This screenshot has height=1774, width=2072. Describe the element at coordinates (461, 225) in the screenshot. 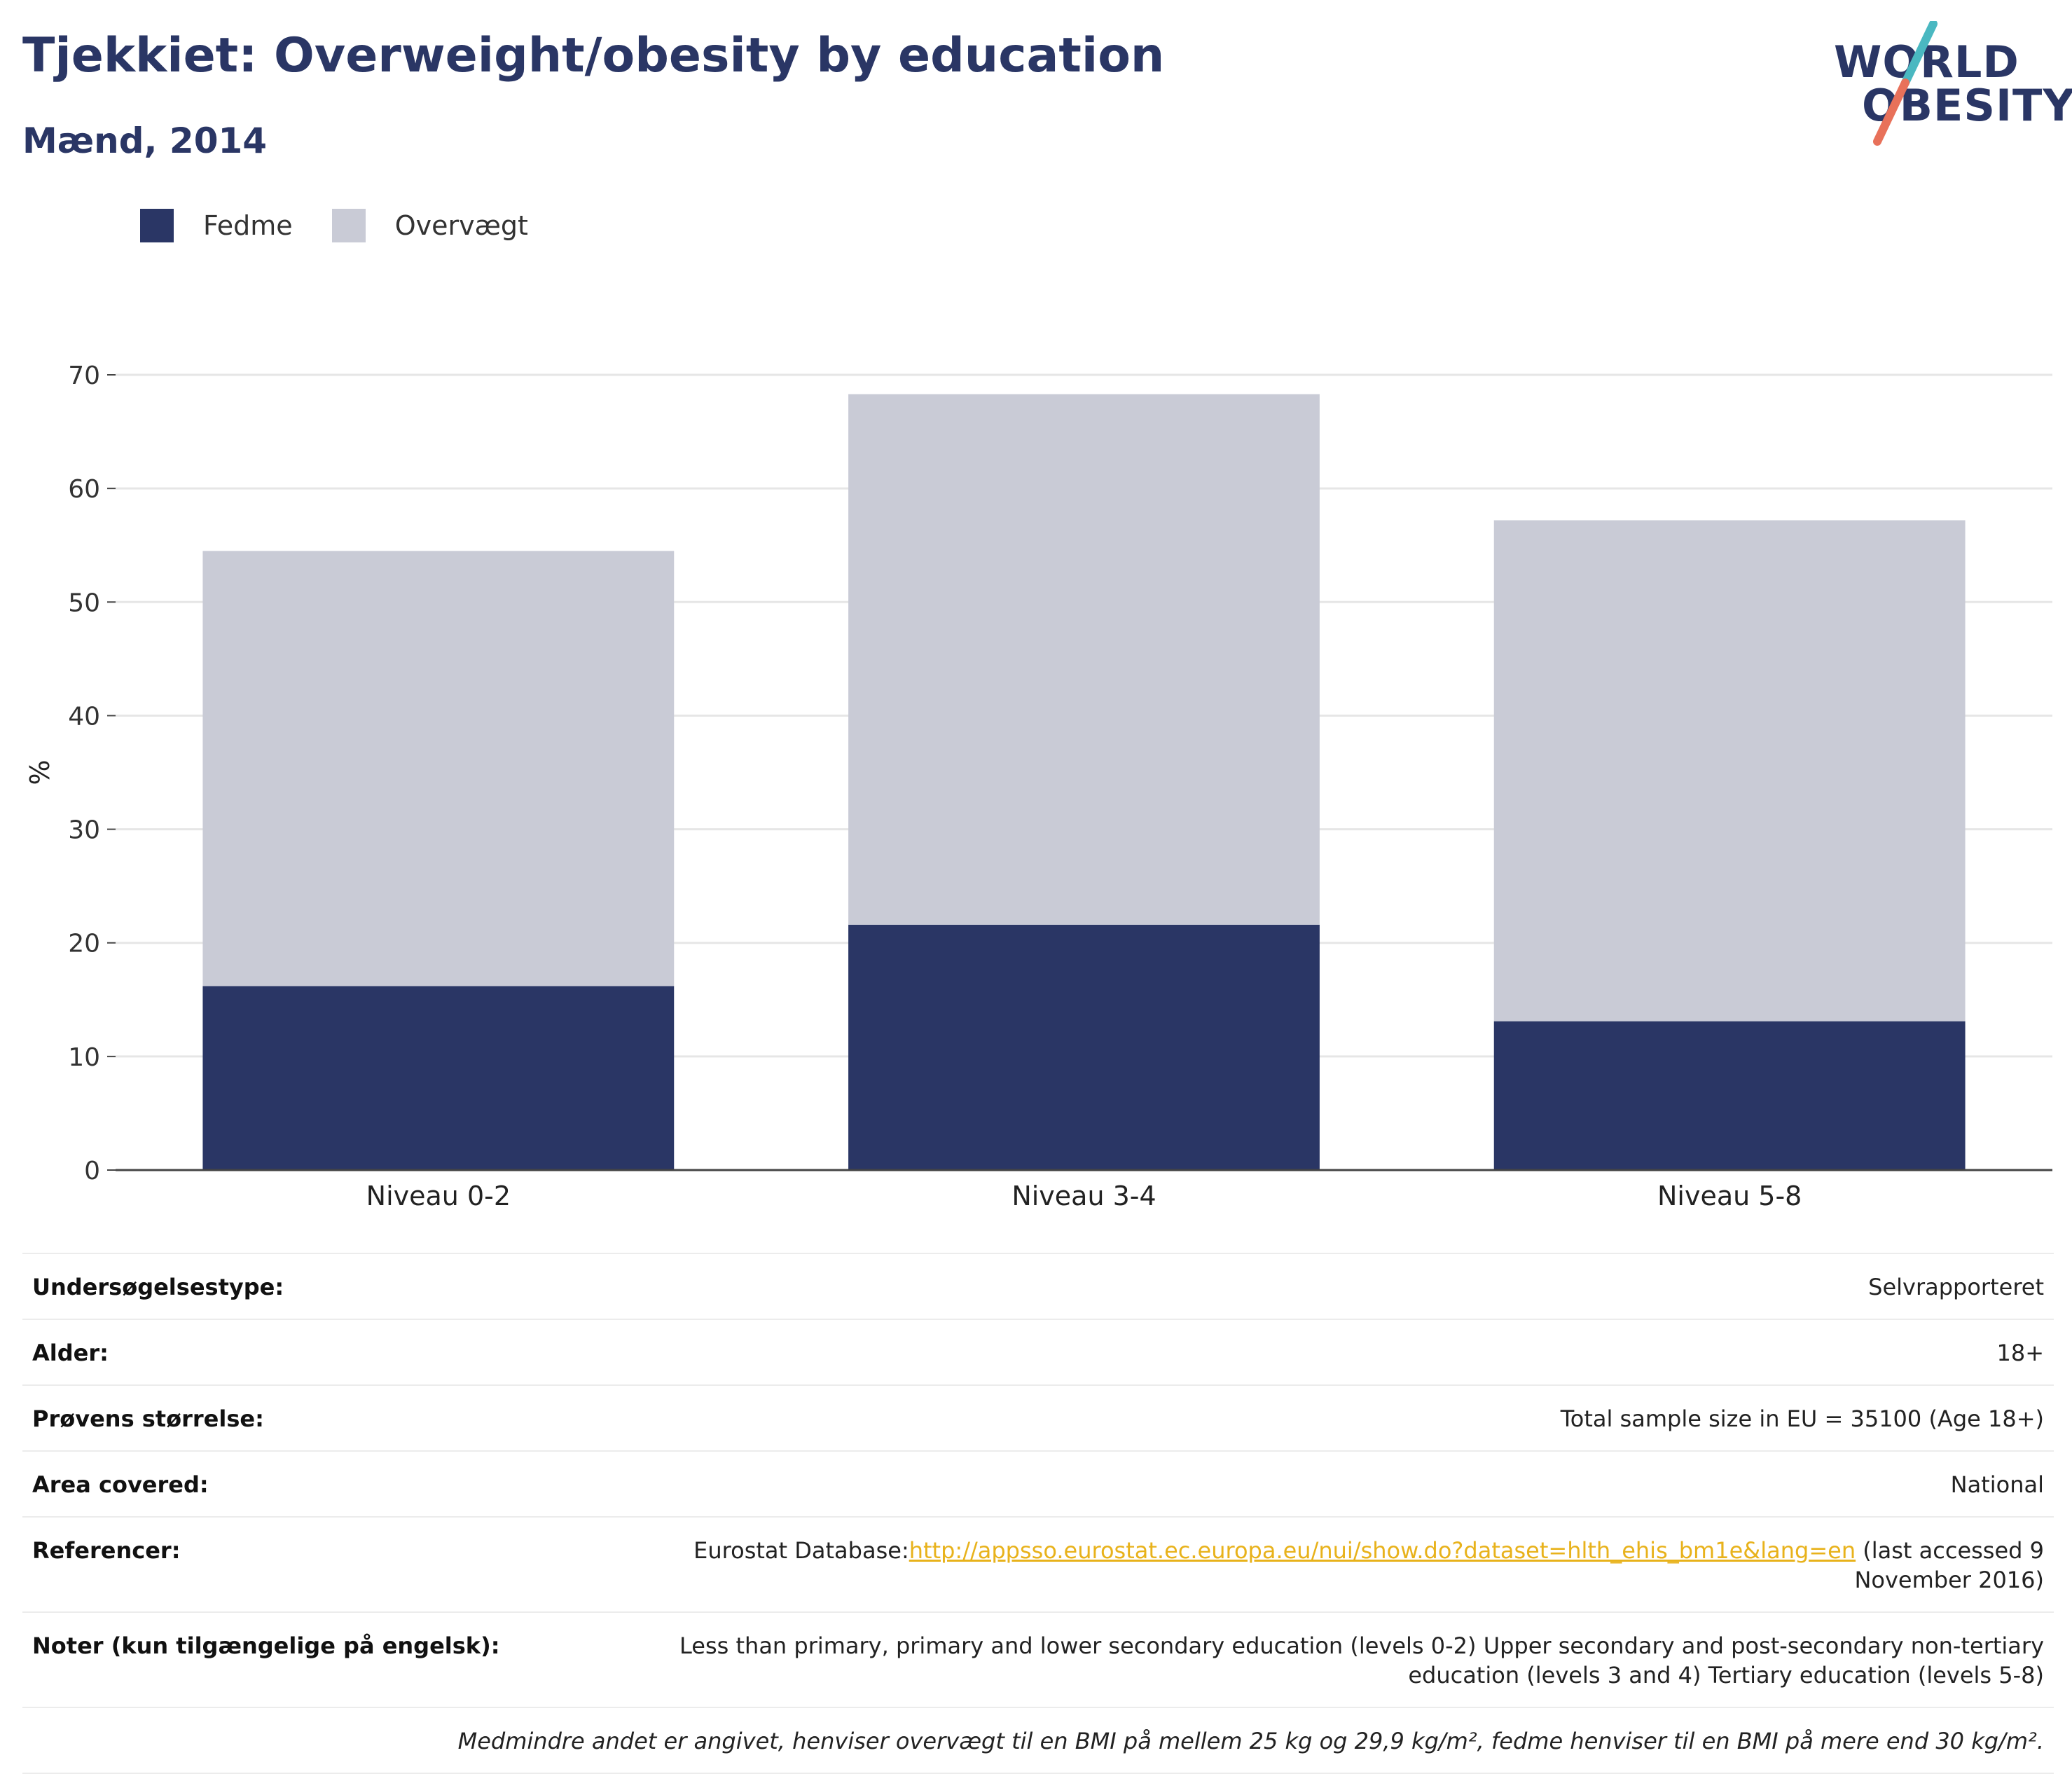

I see `legend-label-overvaegt: Overvægt` at that location.